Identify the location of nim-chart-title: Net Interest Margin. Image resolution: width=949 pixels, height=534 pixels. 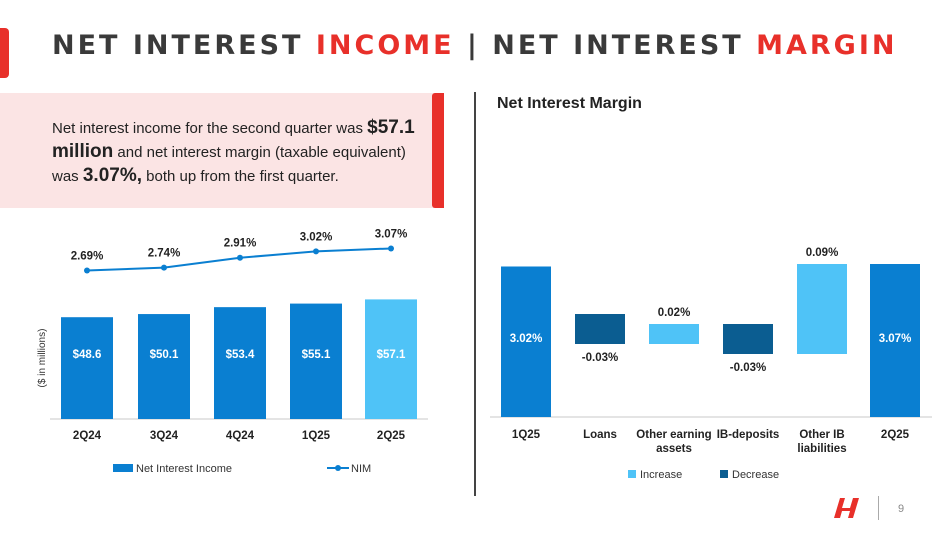
(569, 103).